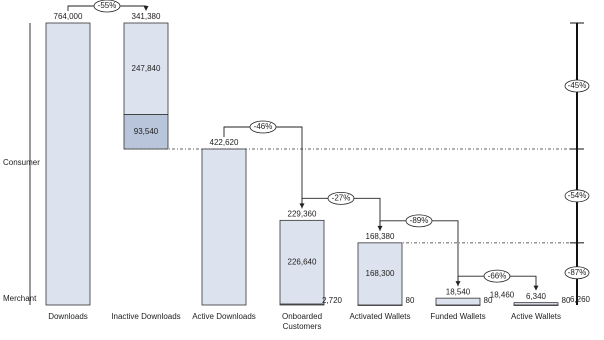 The width and height of the screenshot is (604, 340). I want to click on x-tick-label: Active Wallets, so click(536, 316).